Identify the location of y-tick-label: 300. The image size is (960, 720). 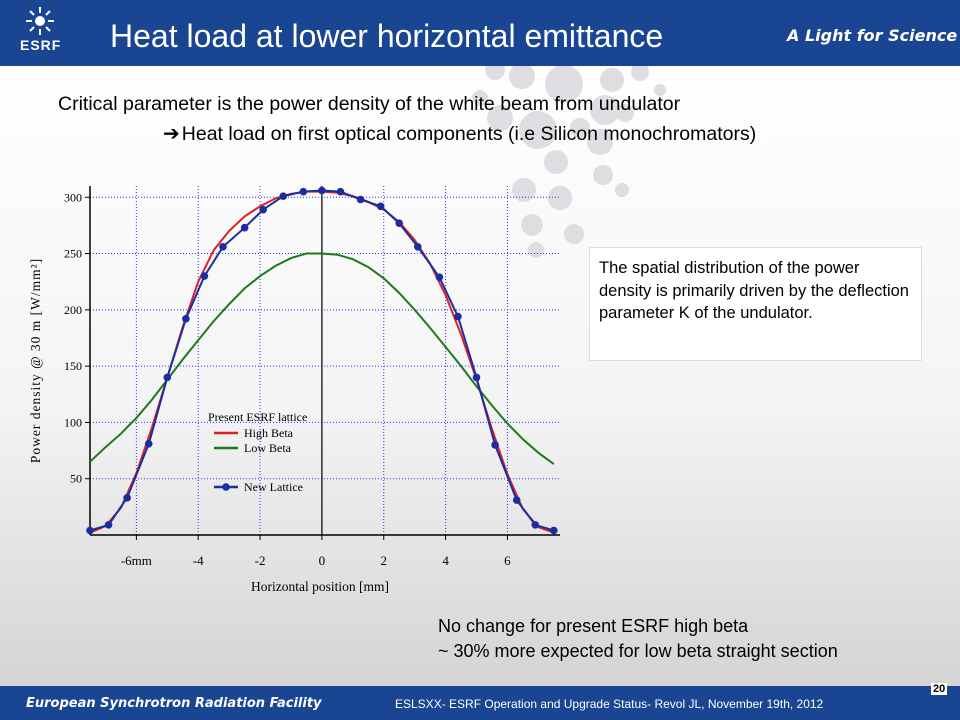
(73, 197).